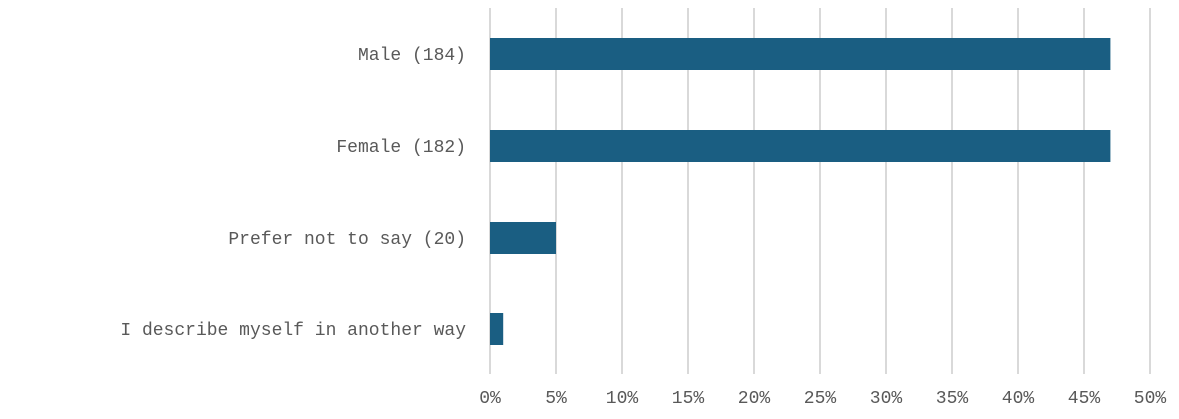  What do you see at coordinates (754, 399) in the screenshot?
I see `x-tick-label: 20%` at bounding box center [754, 399].